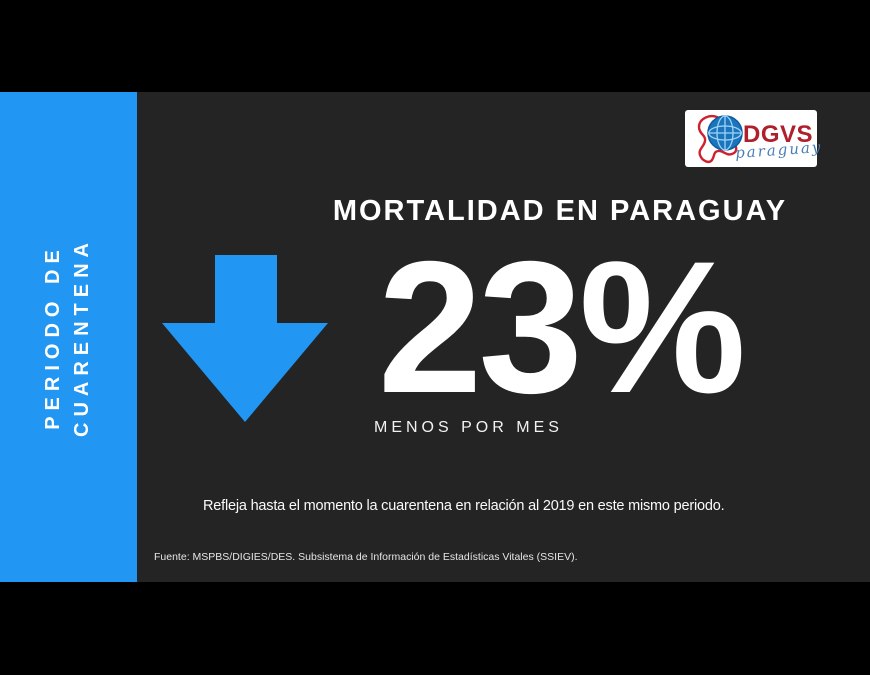  I want to click on down-arrow-icon, so click(245, 338).